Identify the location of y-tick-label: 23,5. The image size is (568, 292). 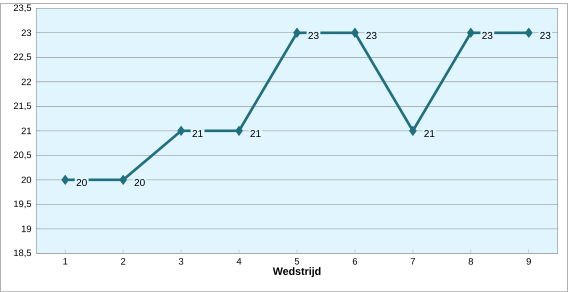
(23, 8).